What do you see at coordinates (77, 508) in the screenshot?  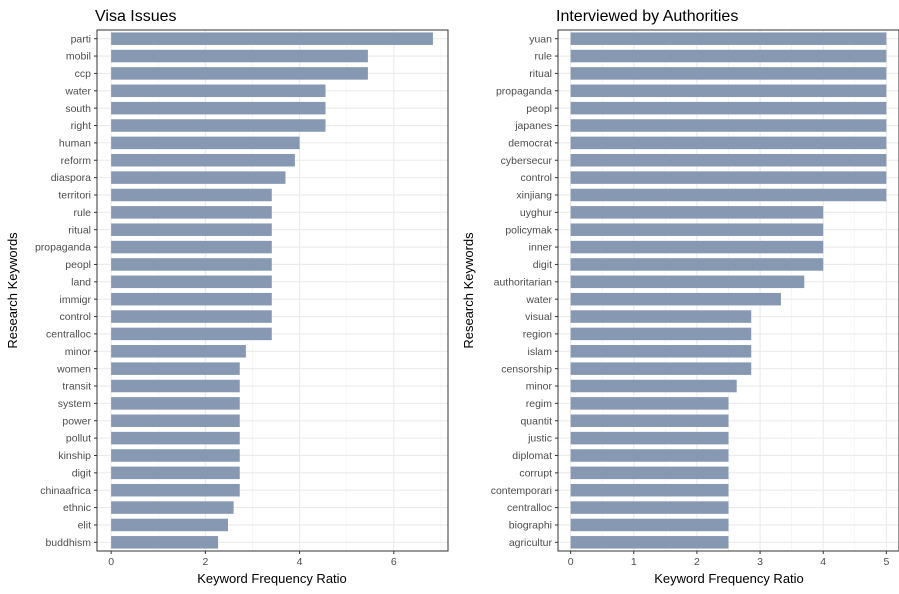 I see `y-tick-label-ethnic: ethnic` at bounding box center [77, 508].